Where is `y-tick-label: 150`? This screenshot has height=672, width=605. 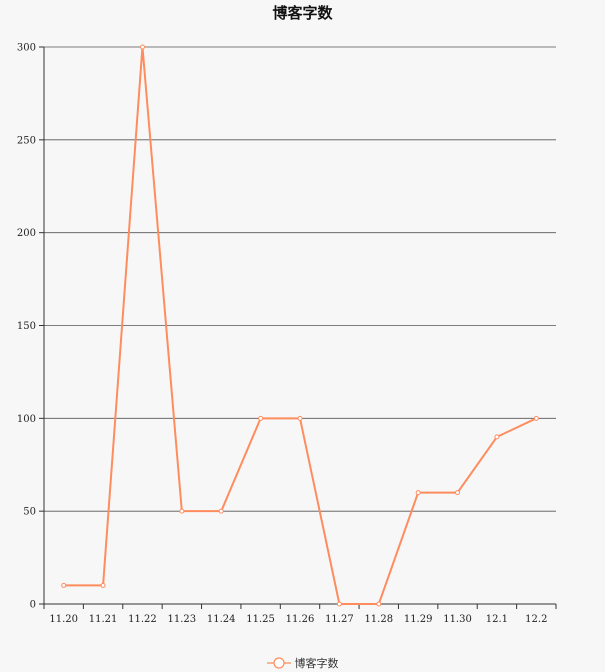
y-tick-label: 150 is located at coordinates (26, 326).